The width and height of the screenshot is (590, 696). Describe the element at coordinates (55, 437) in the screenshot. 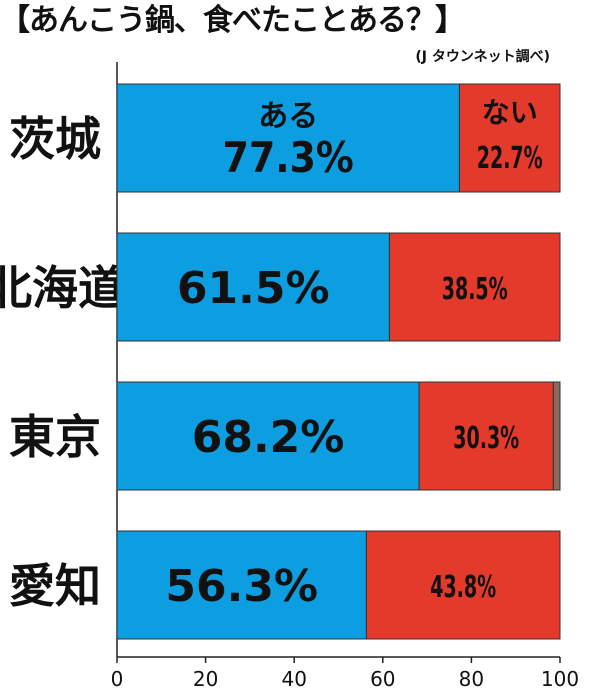

I see `category-label: 東京` at that location.